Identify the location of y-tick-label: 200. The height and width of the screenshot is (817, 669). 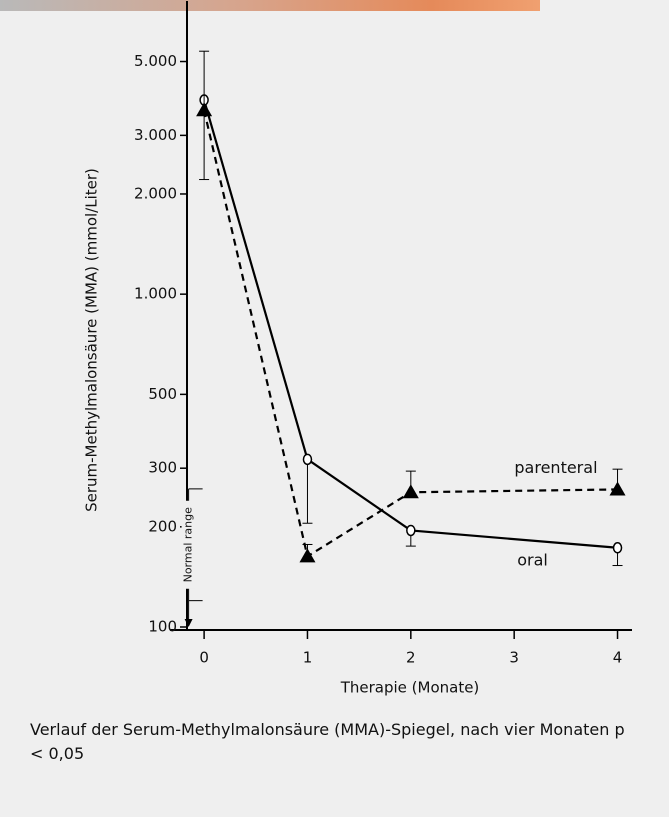
(162, 526).